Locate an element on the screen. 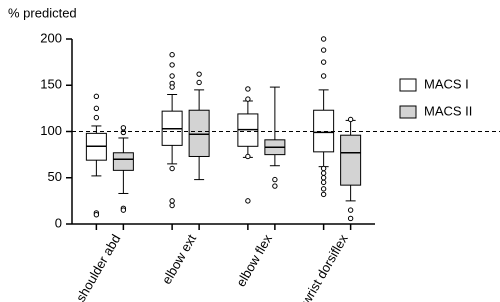  legend-label: MACS I is located at coordinates (446, 83).